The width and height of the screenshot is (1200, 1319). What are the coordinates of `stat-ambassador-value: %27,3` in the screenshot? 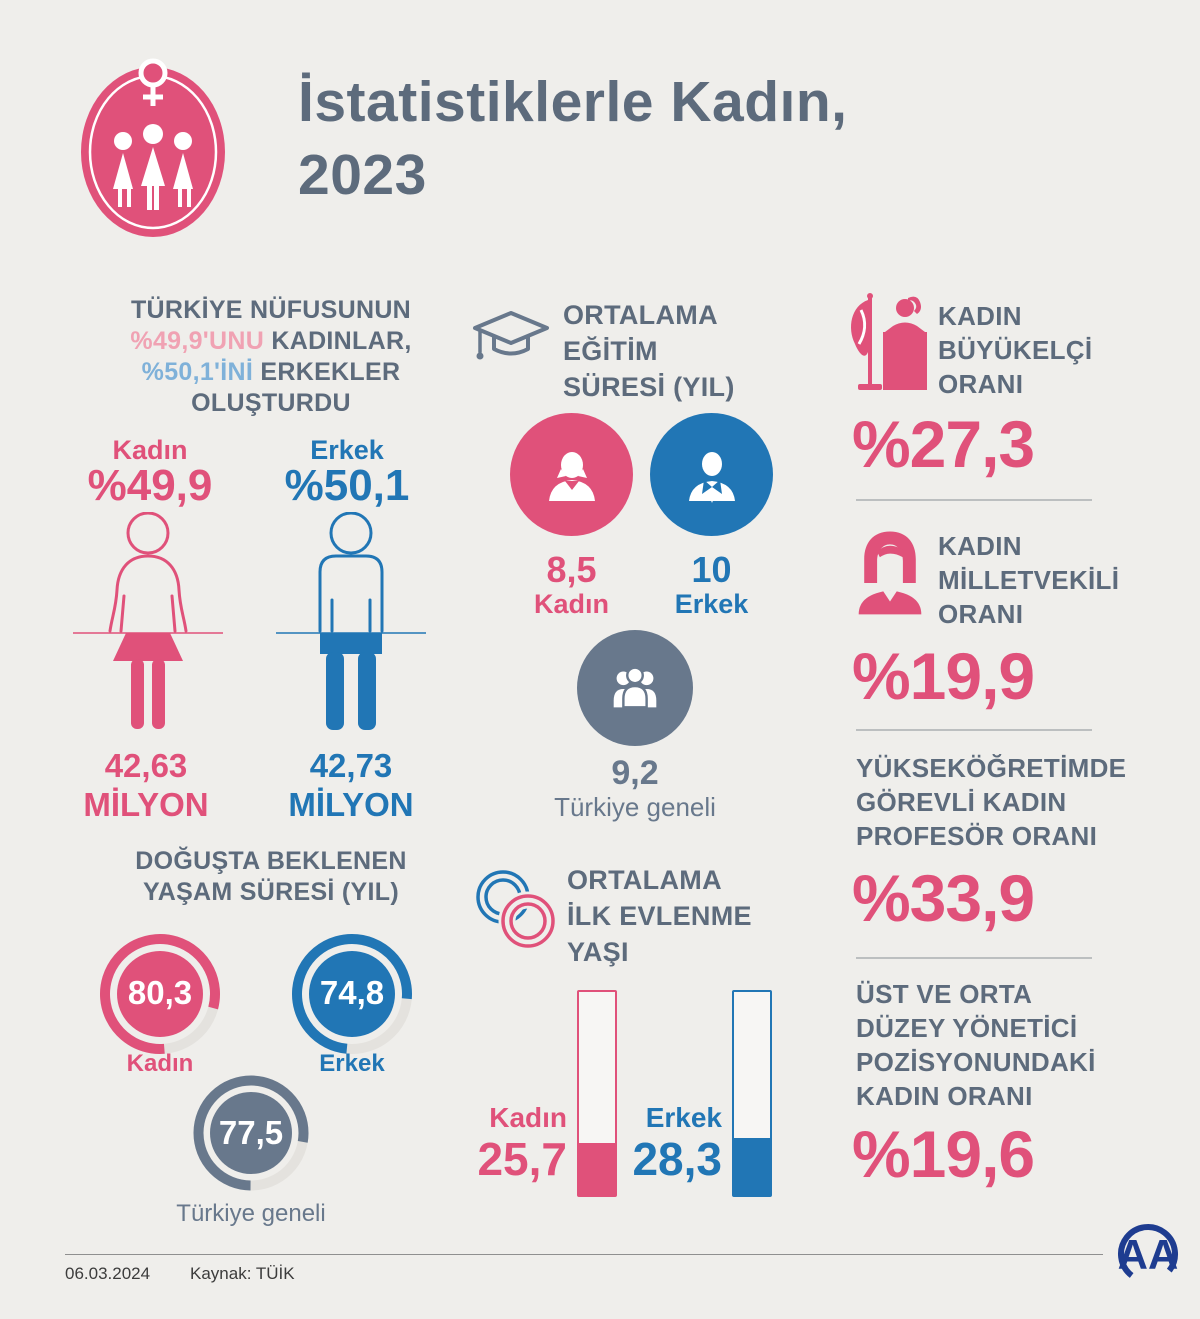 It's located at (943, 444).